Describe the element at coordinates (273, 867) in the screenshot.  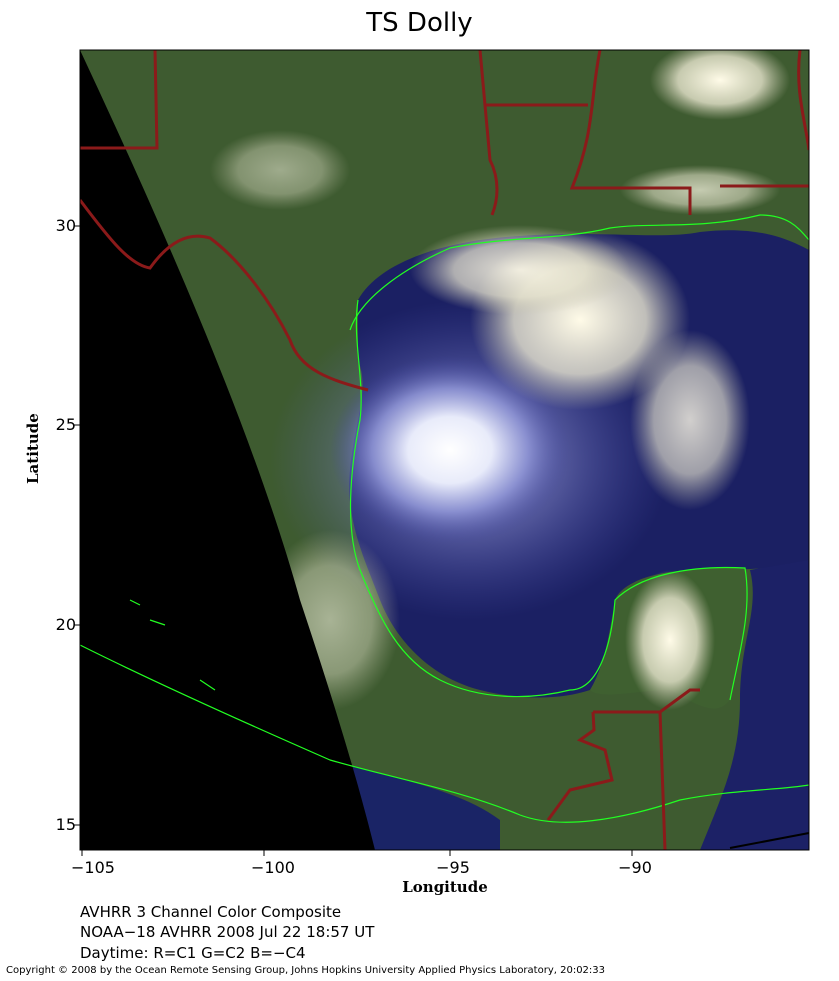
I see `x-tick-label: −100` at that location.